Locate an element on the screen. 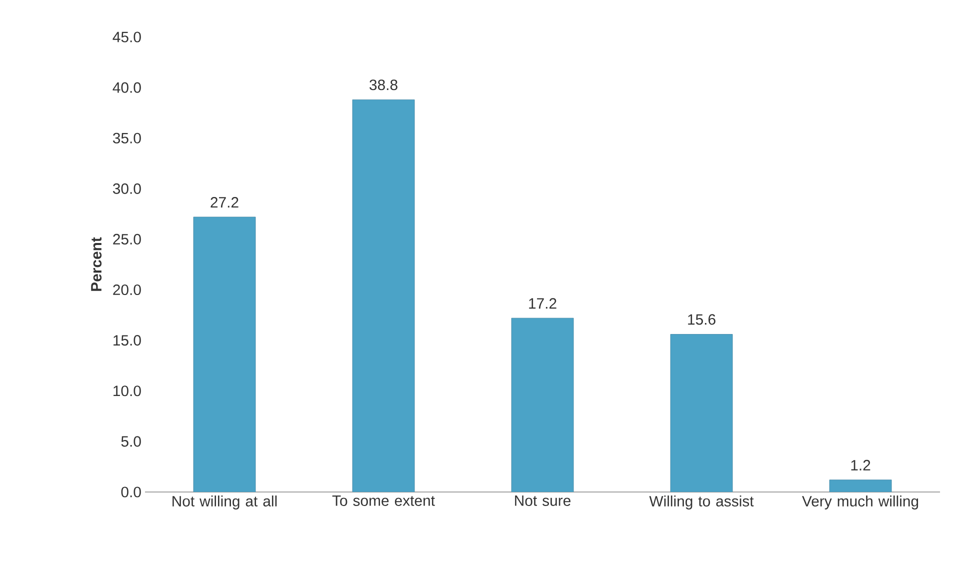 This screenshot has width=958, height=579. data-label: 1.2 is located at coordinates (860, 465).